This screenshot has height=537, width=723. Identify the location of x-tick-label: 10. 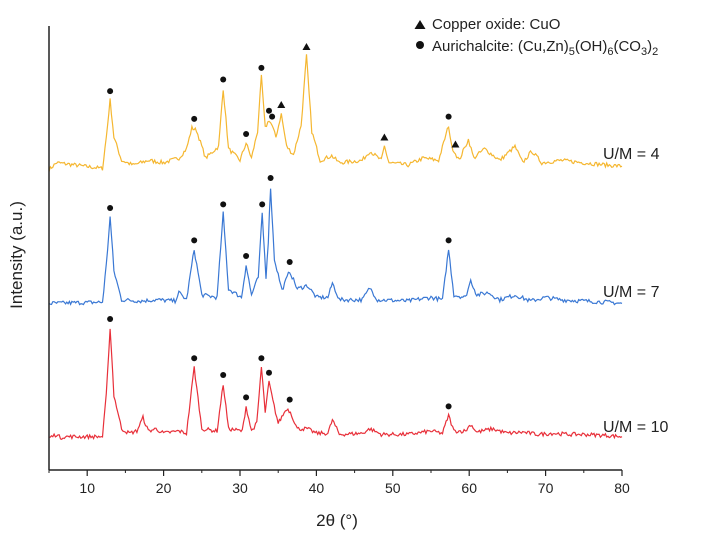
(87, 488).